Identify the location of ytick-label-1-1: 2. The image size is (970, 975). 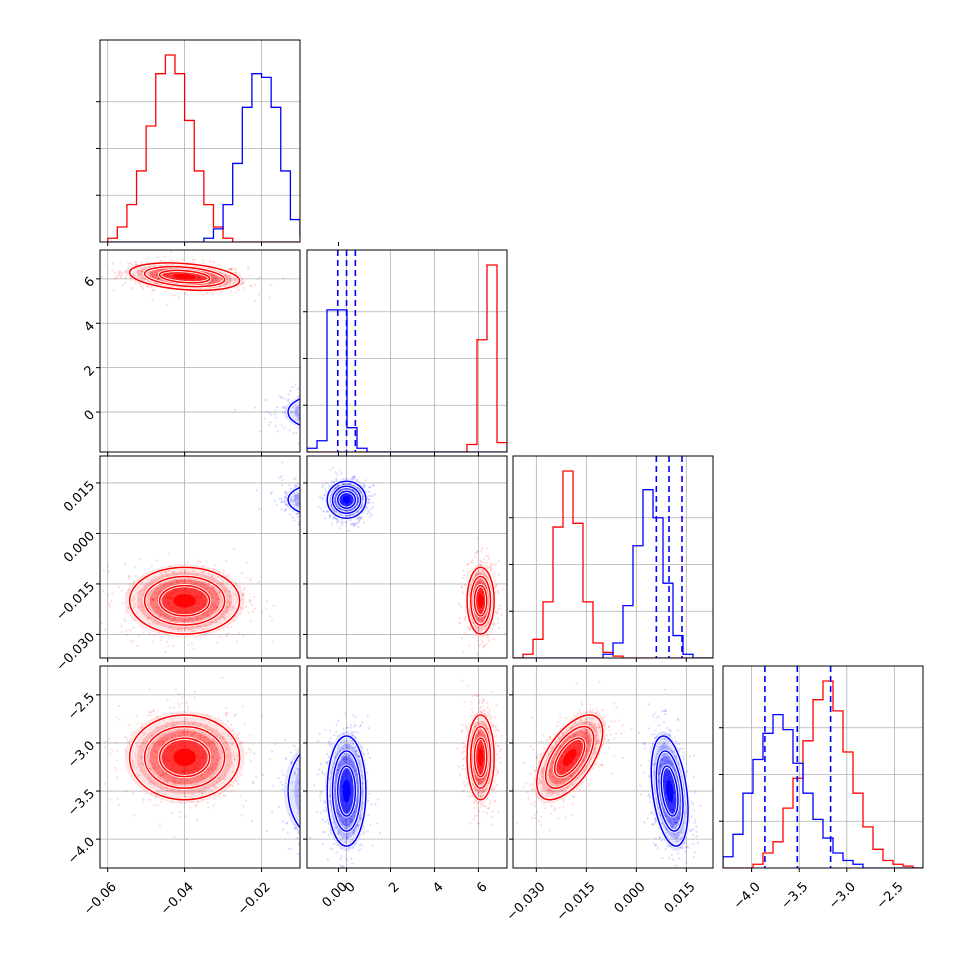
(90, 371).